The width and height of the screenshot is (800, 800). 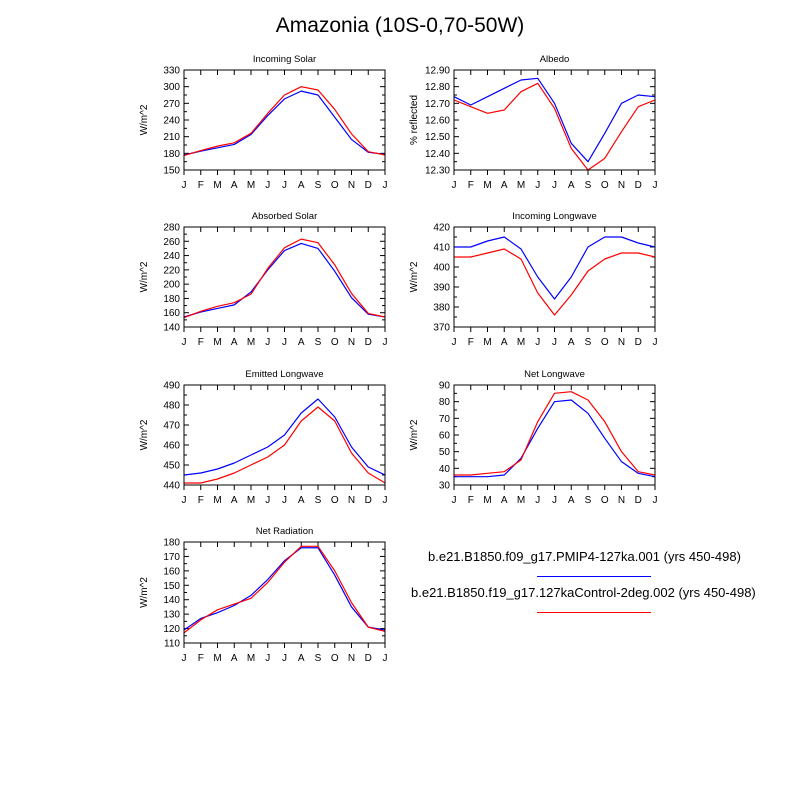 I want to click on y-tick-label: 260, so click(x=171, y=242).